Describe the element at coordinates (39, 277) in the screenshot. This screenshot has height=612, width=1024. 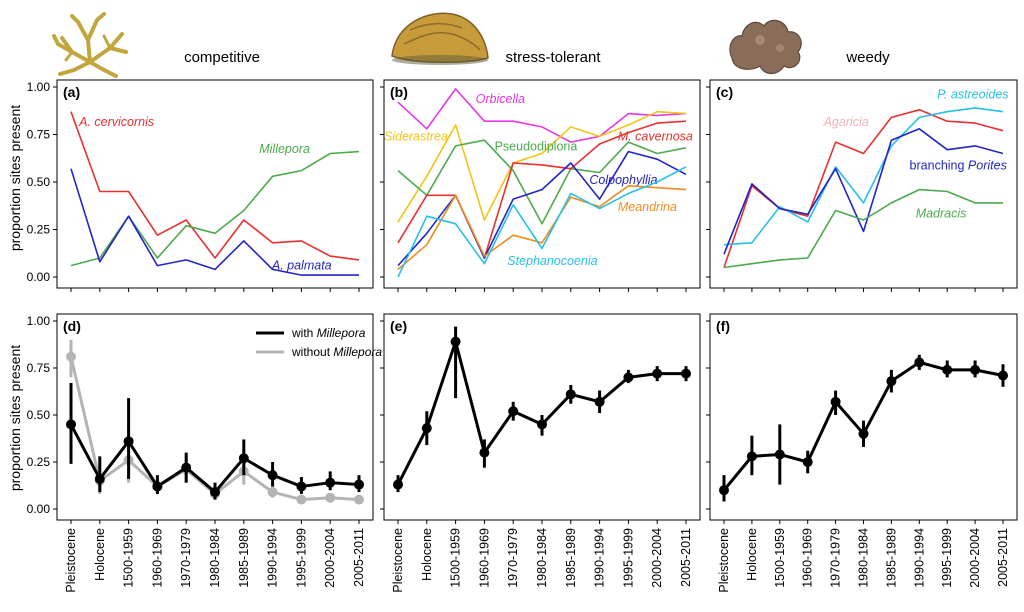
I see `y-tick-label: 0.00` at that location.